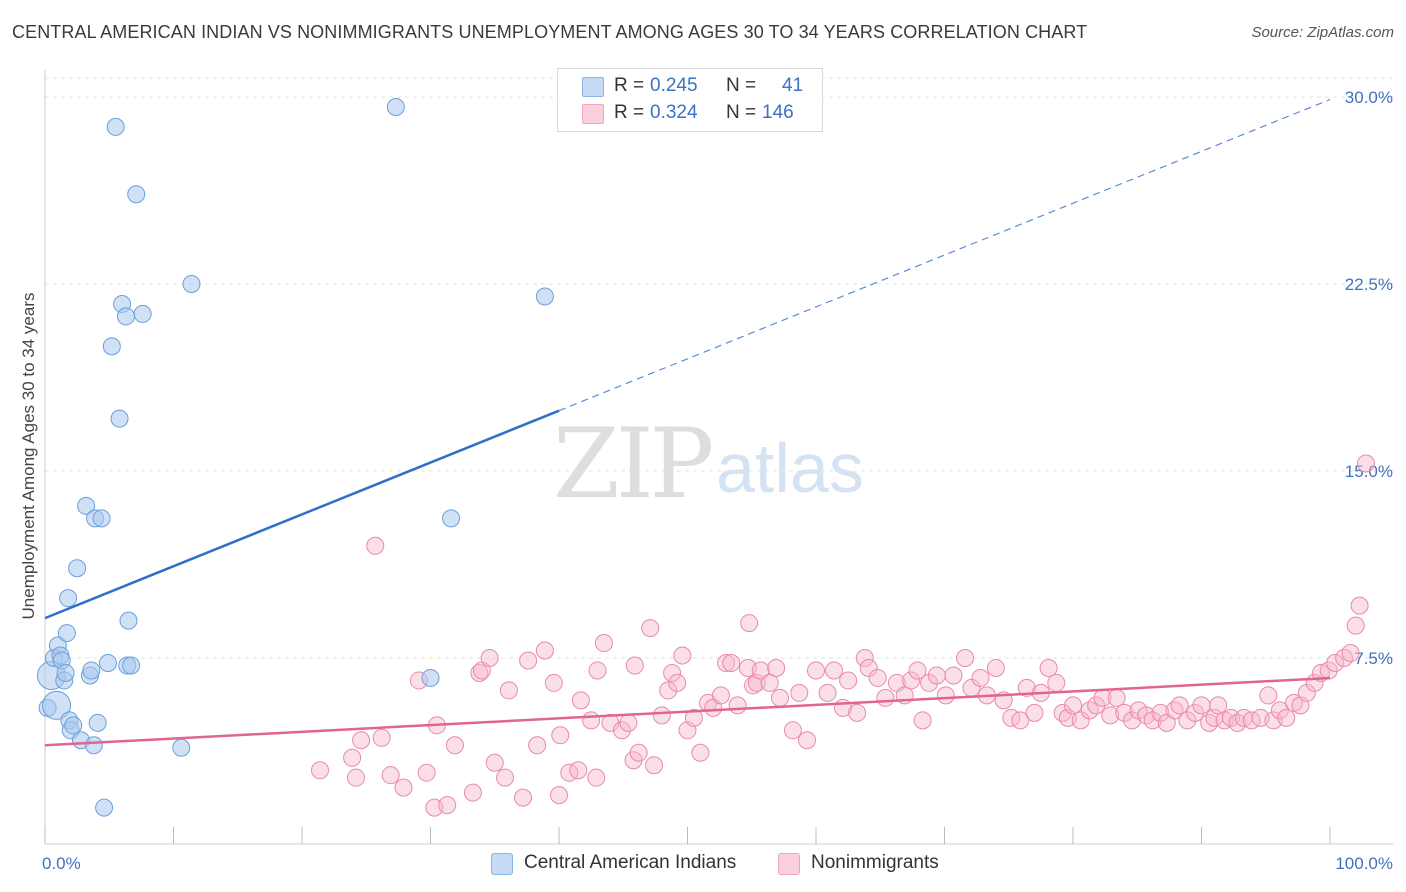 The image size is (1406, 892). I want to click on source-label: Source: ZipAtlas.com, so click(1322, 32).